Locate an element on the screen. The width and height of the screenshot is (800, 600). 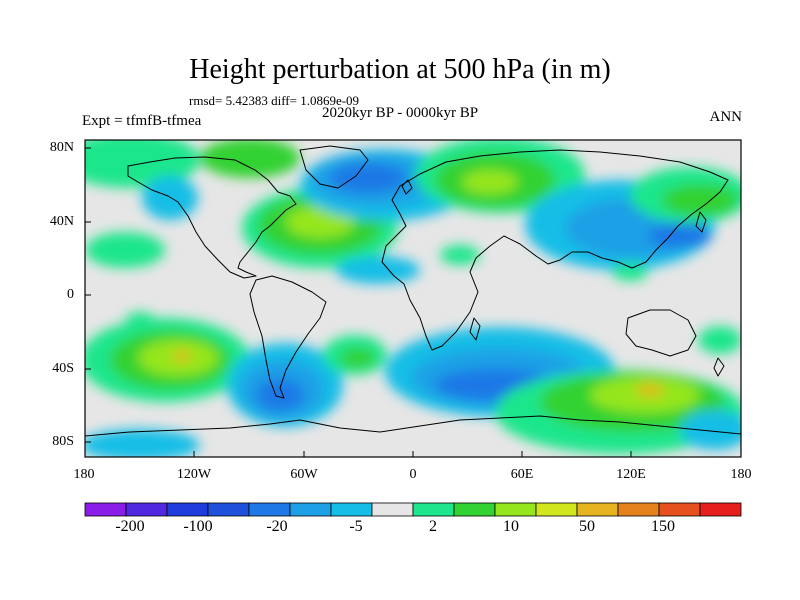
lon-label-180e: 180 is located at coordinates (741, 474).